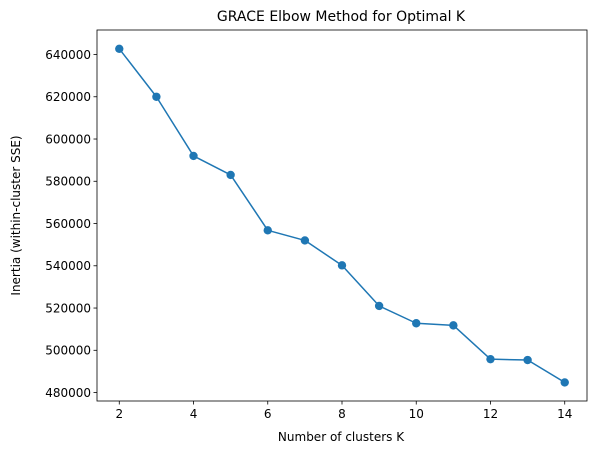  What do you see at coordinates (490, 414) in the screenshot?
I see `x-tick-label: 12` at bounding box center [490, 414].